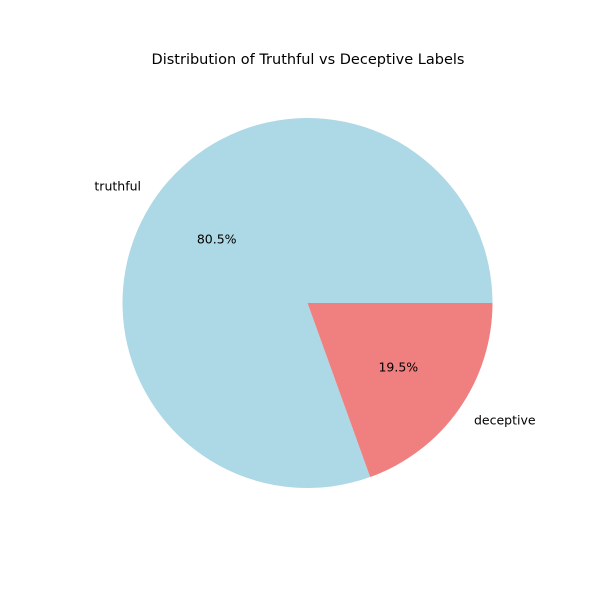 The height and width of the screenshot is (600, 600). Describe the element at coordinates (398, 366) in the screenshot. I see `pie-percent-label-deceptive: 19.5%` at that location.